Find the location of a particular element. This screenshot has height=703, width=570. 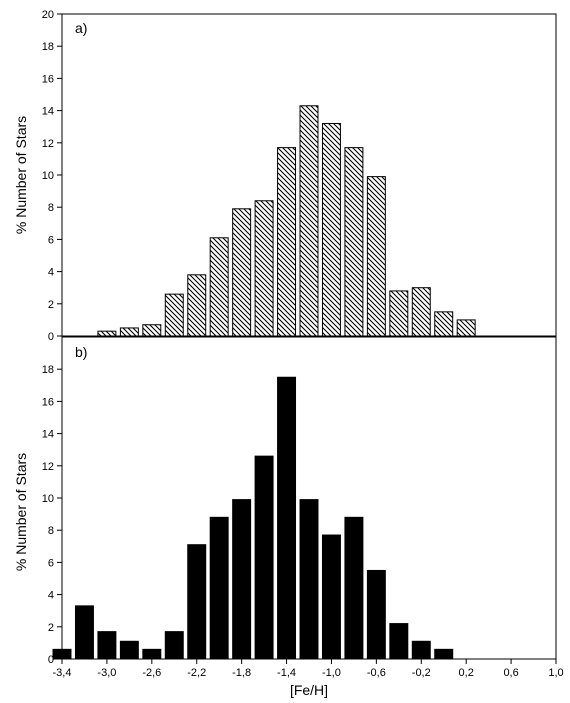

panel-a-y-tick-label: 12 is located at coordinates (48, 144).